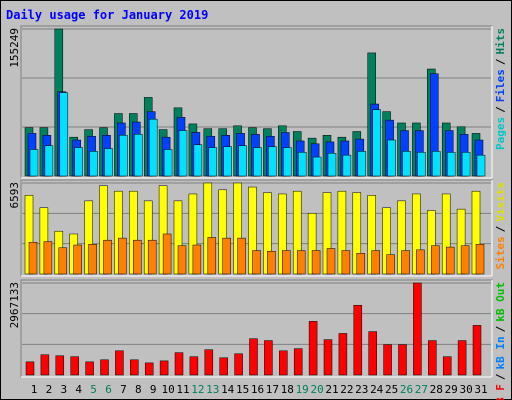 Image resolution: width=512 pixels, height=400 pixels. I want to click on legend-entry: Visits, so click(500, 202).